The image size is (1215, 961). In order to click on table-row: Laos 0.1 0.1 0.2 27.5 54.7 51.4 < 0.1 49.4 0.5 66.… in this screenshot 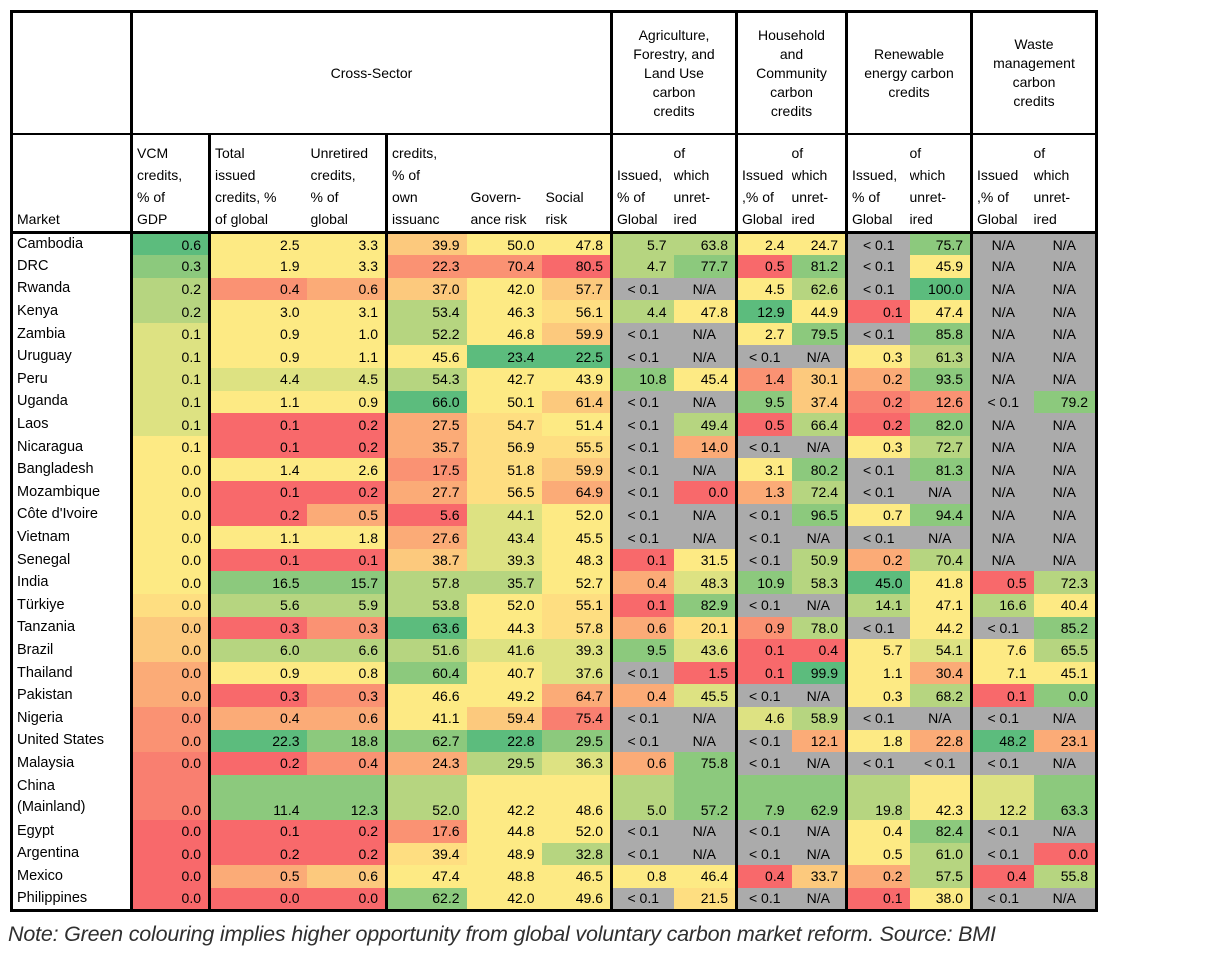, I will do `click(554, 424)`.